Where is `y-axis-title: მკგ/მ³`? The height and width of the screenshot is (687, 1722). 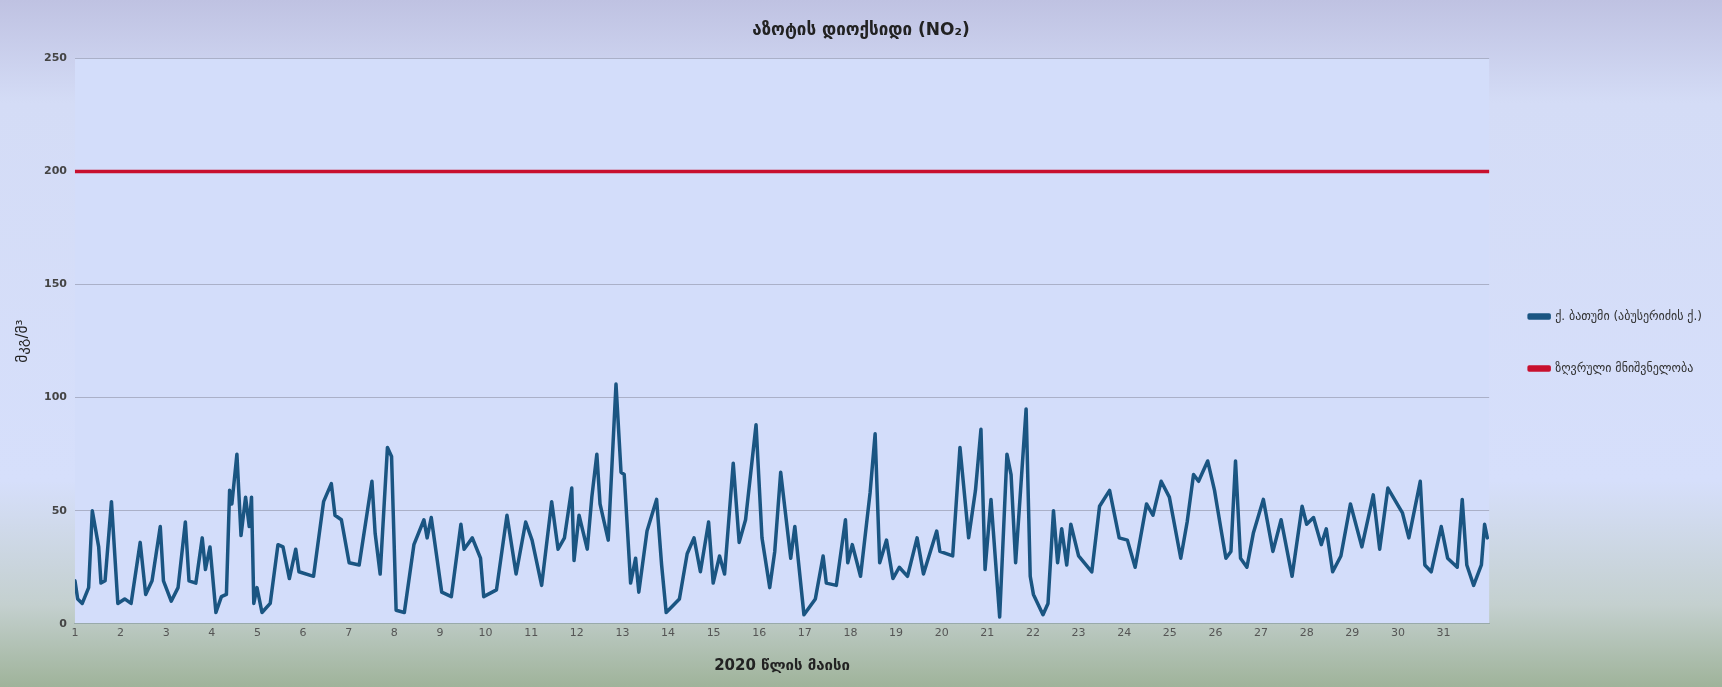
y-axis-title: მკგ/მ³ is located at coordinates (21, 341).